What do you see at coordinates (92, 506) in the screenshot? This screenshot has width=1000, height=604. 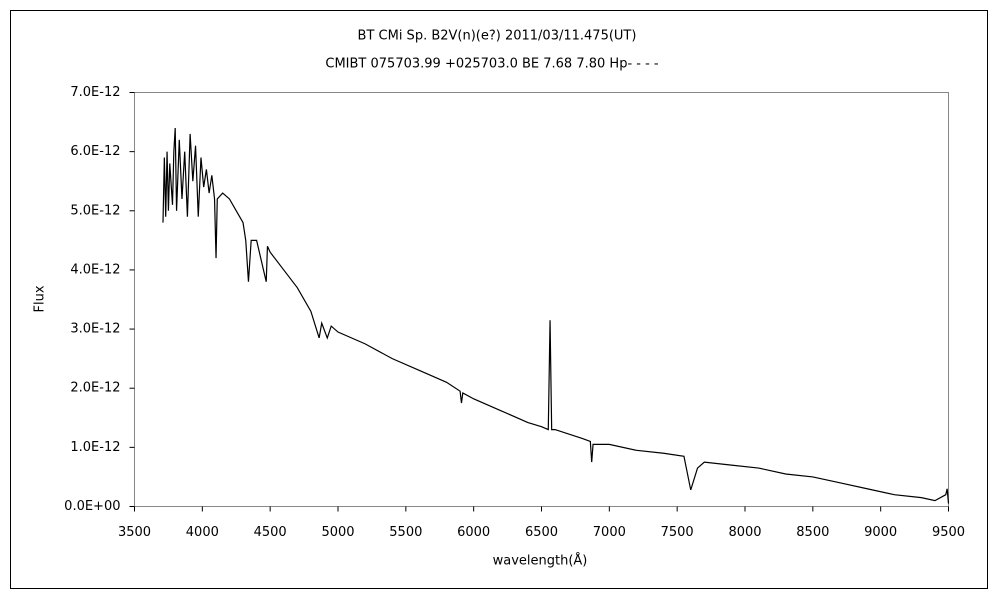 I see `y-tick-label: 0.0E+00` at bounding box center [92, 506].